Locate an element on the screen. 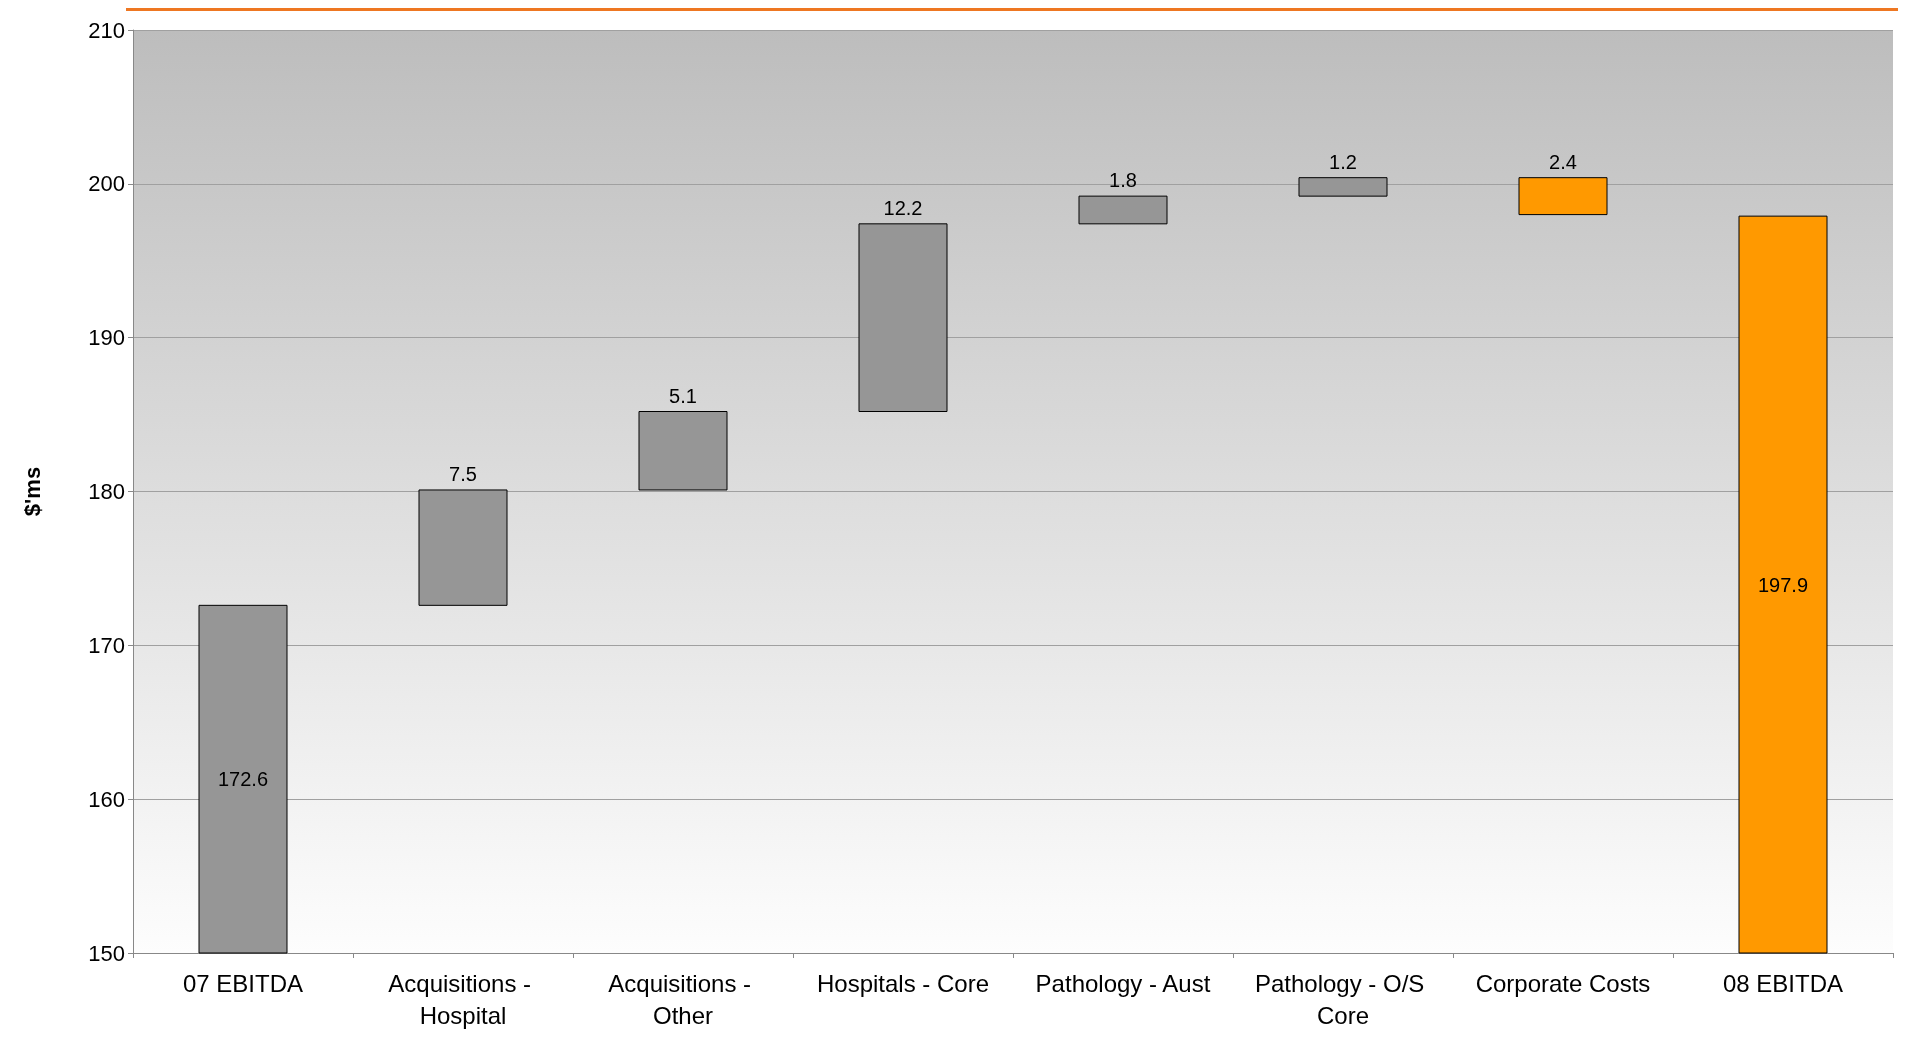  data-label: 2.4 is located at coordinates (1563, 161).